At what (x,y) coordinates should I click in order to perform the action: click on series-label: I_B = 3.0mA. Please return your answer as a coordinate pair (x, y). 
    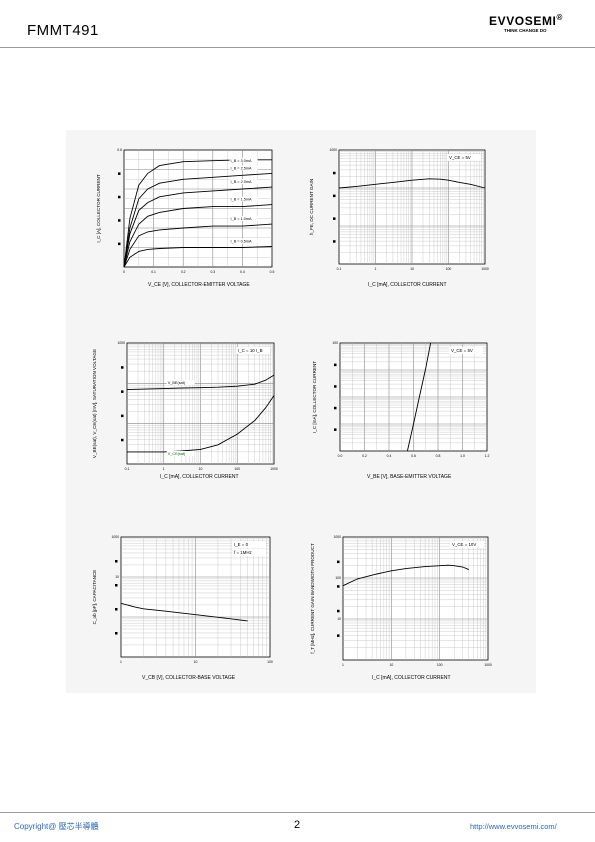
    Looking at the image, I should click on (241, 161).